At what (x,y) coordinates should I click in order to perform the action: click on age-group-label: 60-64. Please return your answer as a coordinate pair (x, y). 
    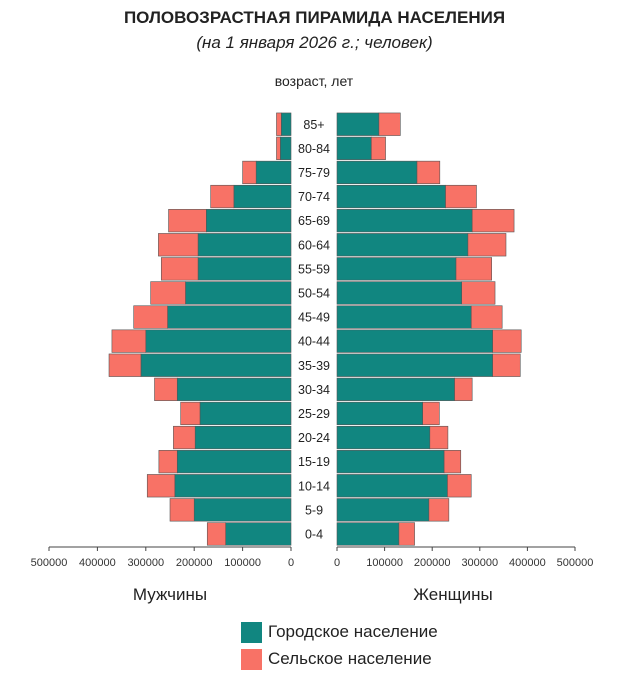
    Looking at the image, I should click on (314, 245).